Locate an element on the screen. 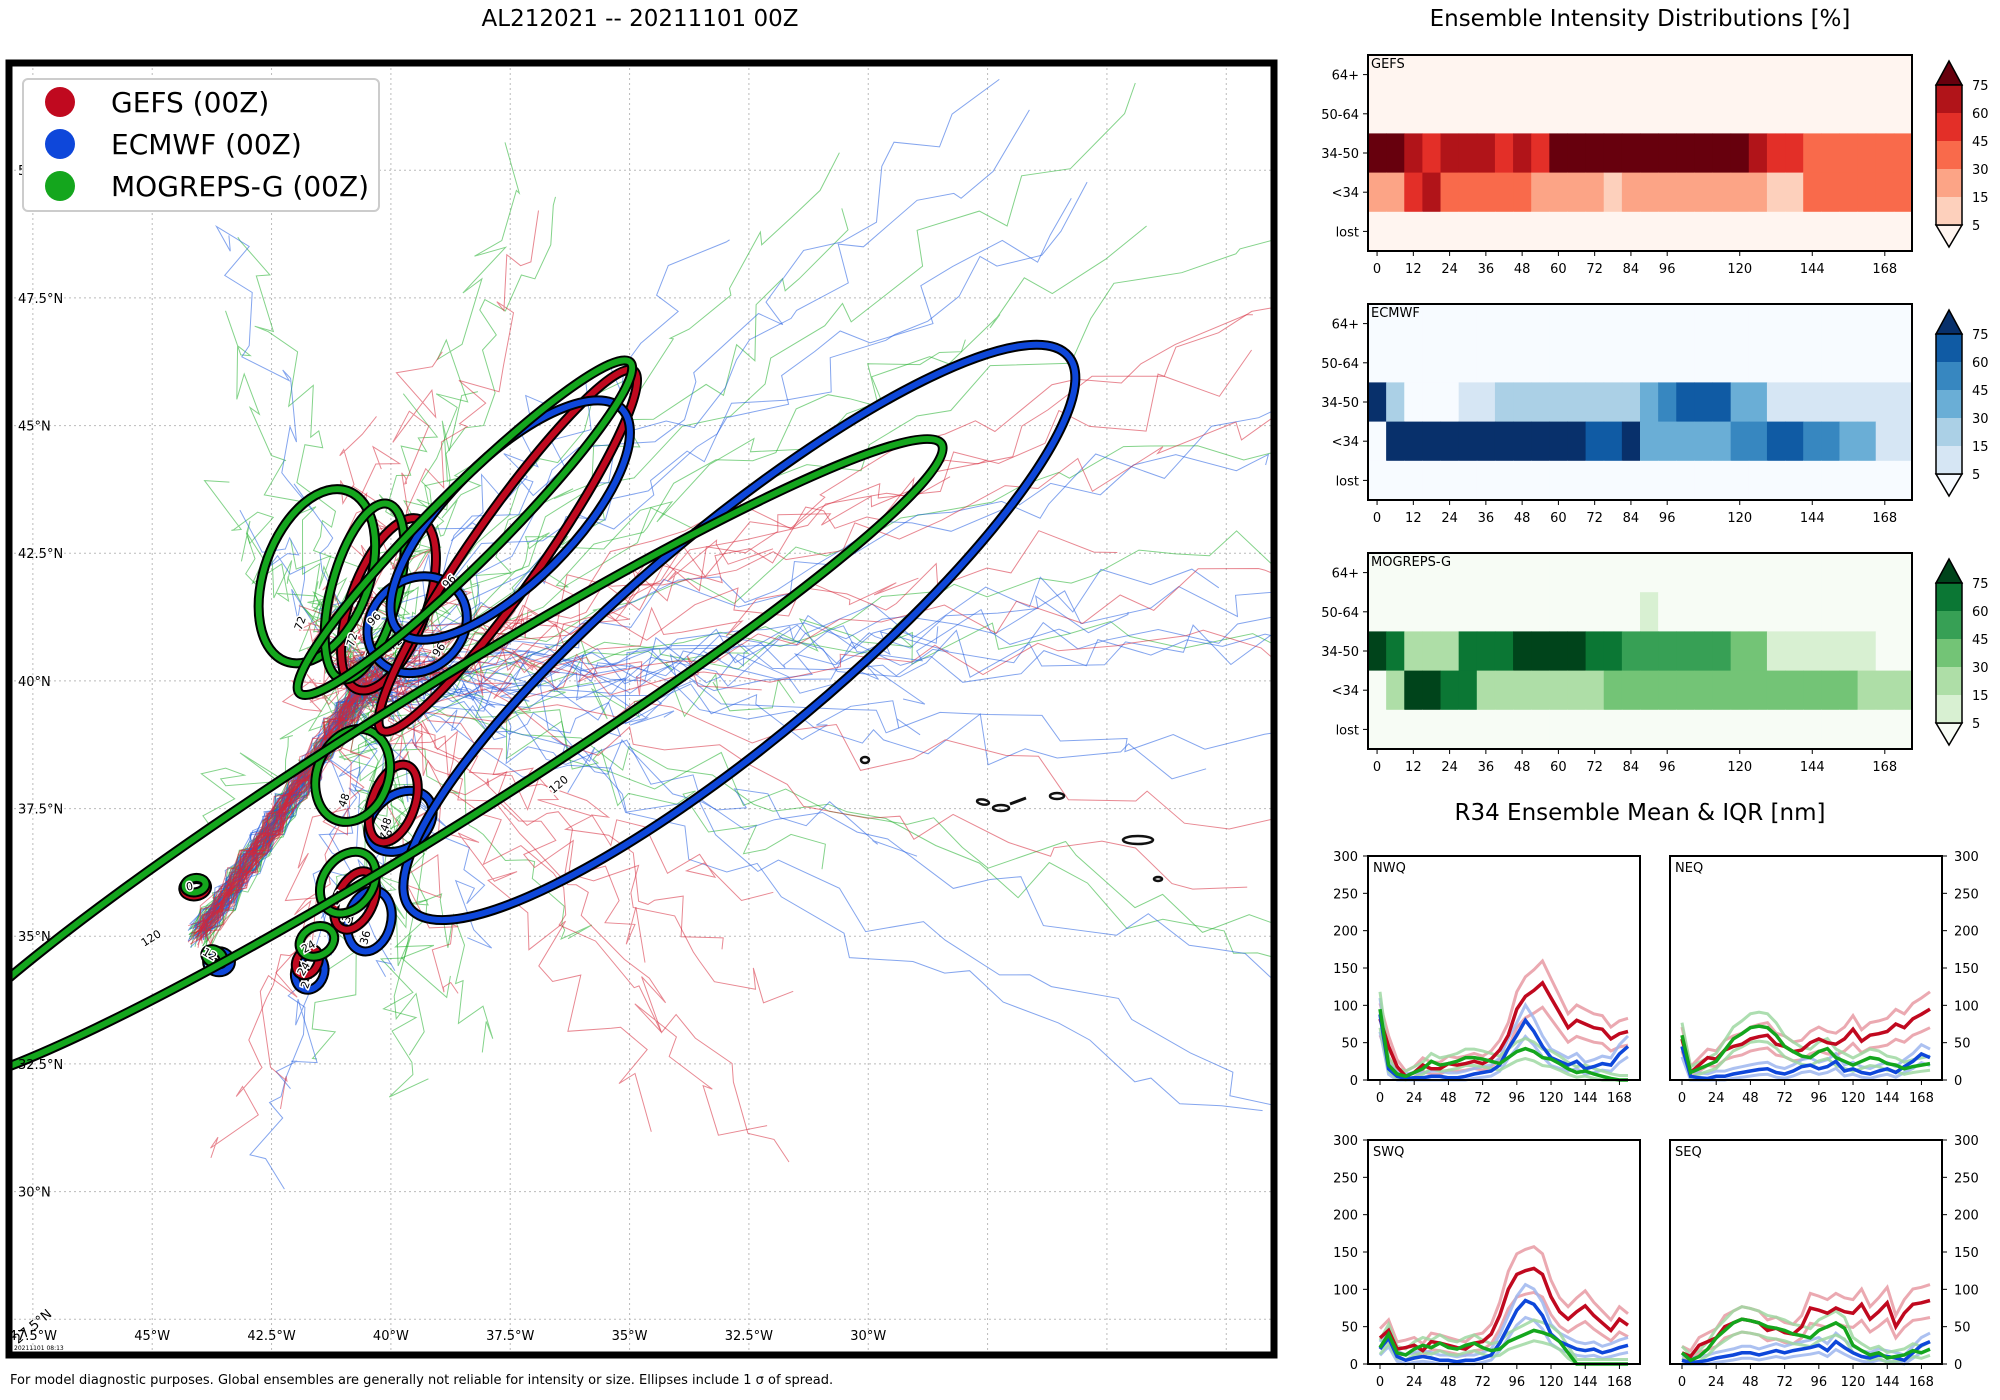  r34-panel-neq: NEQ 0 50 100 150 200 250 300 0 24 48 72 96 120 144 168 is located at coordinates (1824, 978).